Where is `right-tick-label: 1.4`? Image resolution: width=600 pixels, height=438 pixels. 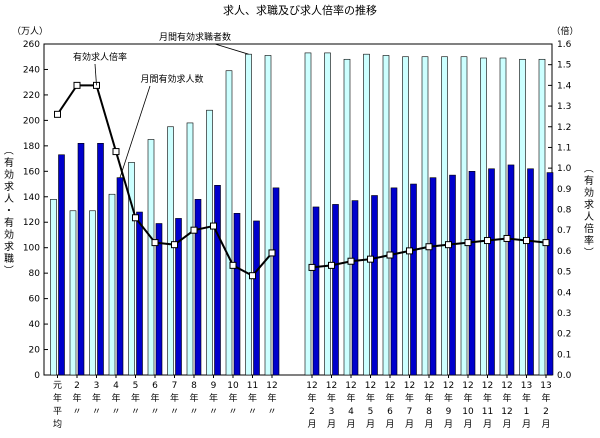
right-tick-label: 1.4 is located at coordinates (564, 86).